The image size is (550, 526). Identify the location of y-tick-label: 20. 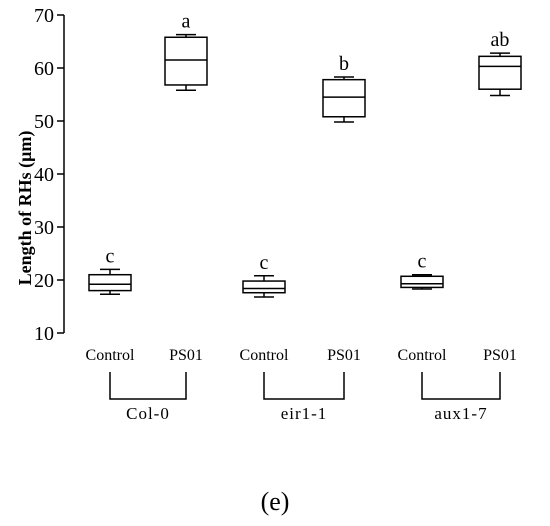
(44, 281).